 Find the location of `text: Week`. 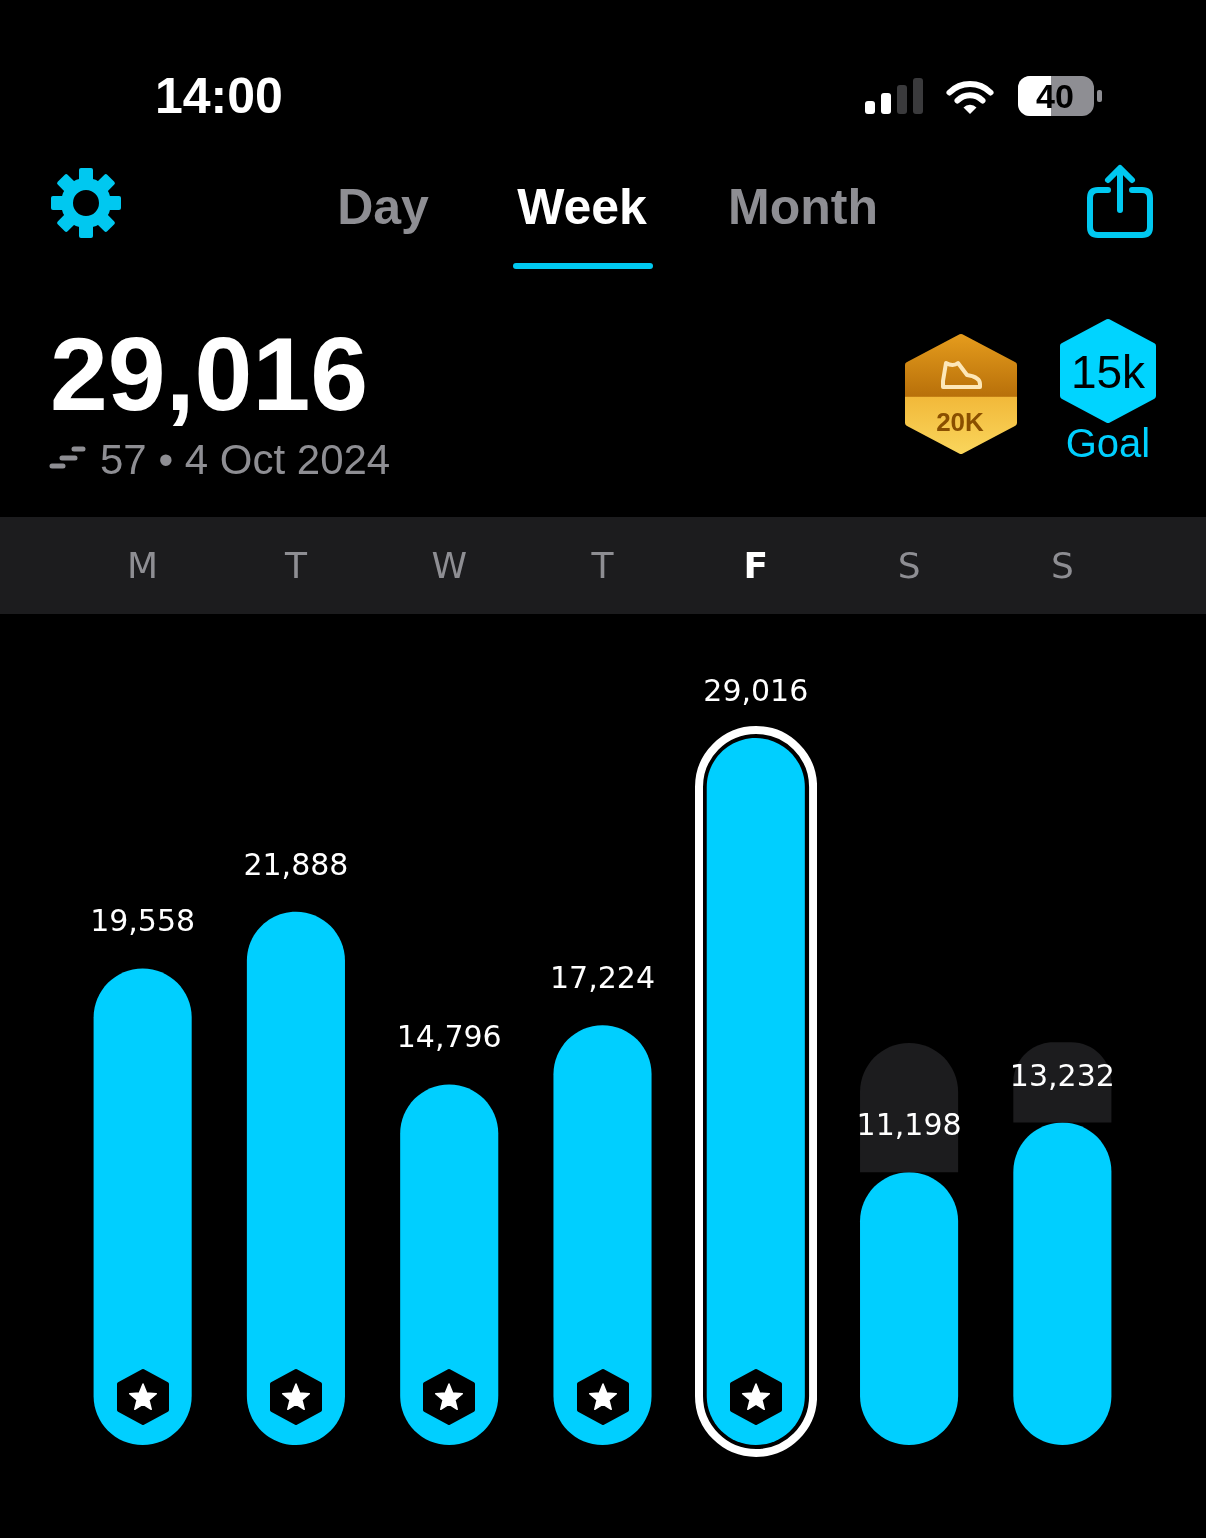

text: Week is located at coordinates (582, 206).